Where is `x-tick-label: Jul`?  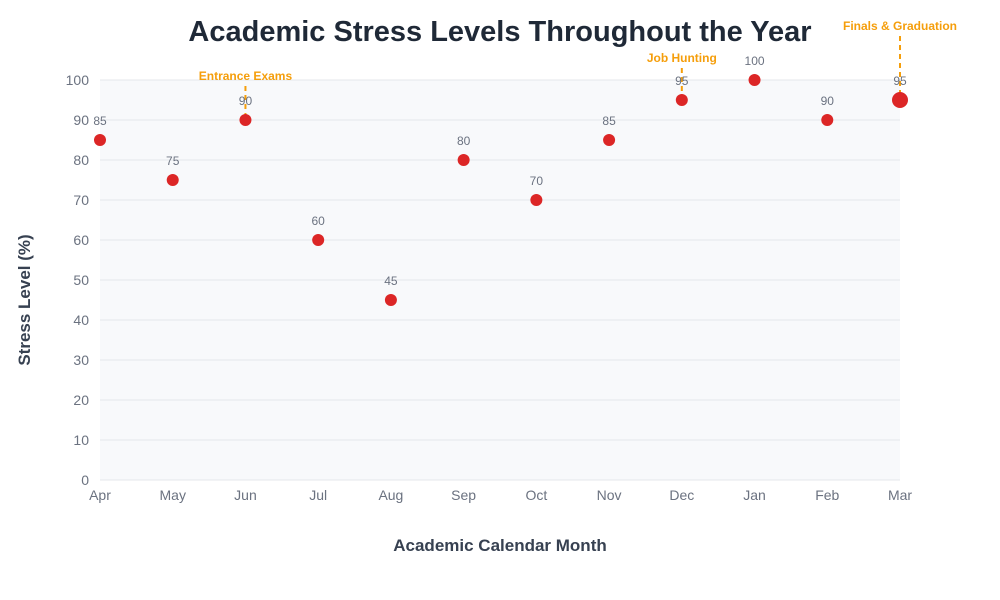
x-tick-label: Jul is located at coordinates (318, 495).